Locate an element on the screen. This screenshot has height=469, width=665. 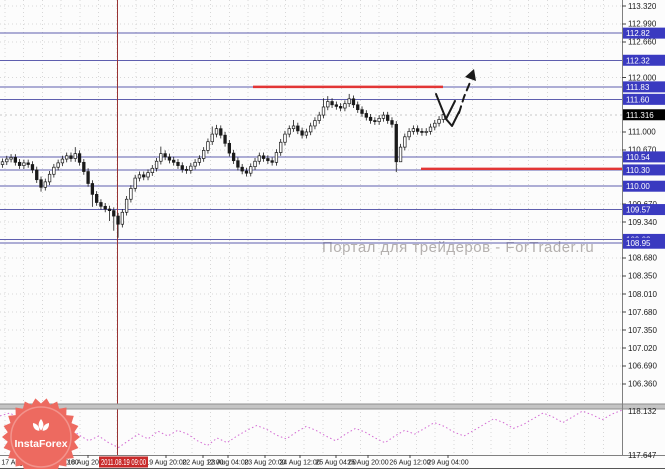
price-grid-label: 106.360 is located at coordinates (642, 384).